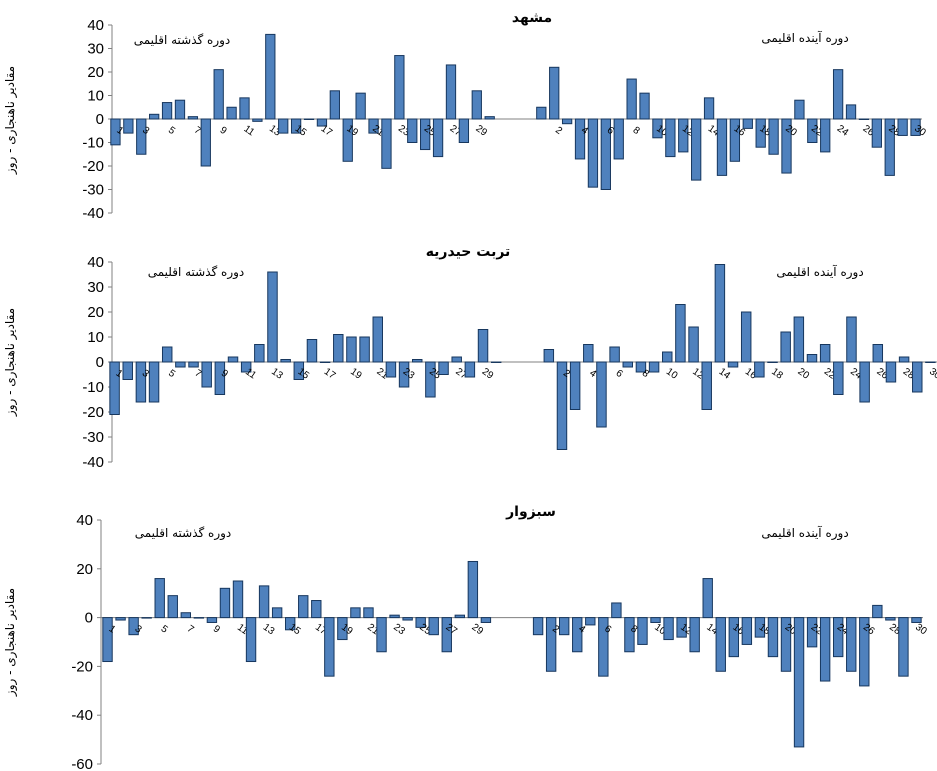 The height and width of the screenshot is (771, 937). What do you see at coordinates (145, 374) in the screenshot?
I see `x-tick-label: 3` at bounding box center [145, 374].